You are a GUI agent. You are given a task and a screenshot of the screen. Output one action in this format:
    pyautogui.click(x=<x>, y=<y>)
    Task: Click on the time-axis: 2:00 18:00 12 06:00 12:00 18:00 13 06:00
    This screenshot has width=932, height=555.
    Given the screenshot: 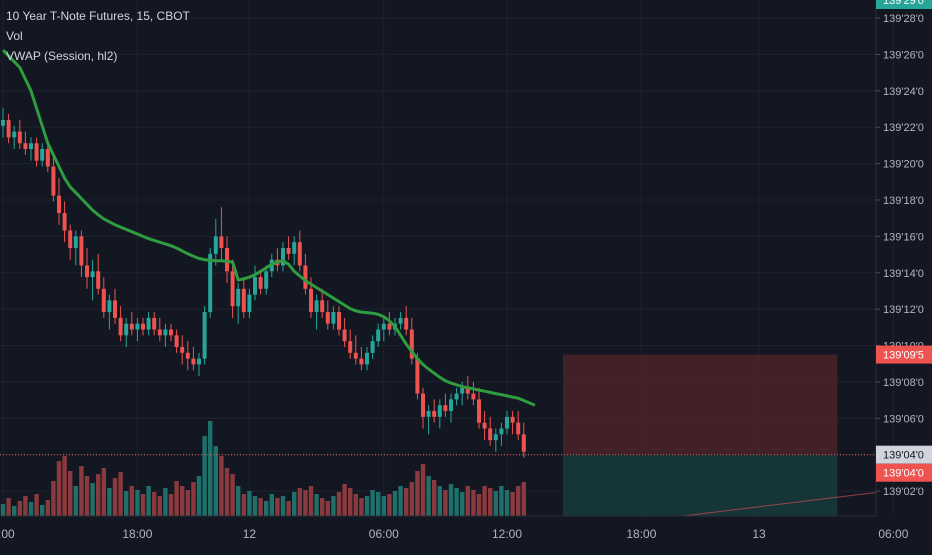 What is the action you would take?
    pyautogui.click(x=454, y=528)
    